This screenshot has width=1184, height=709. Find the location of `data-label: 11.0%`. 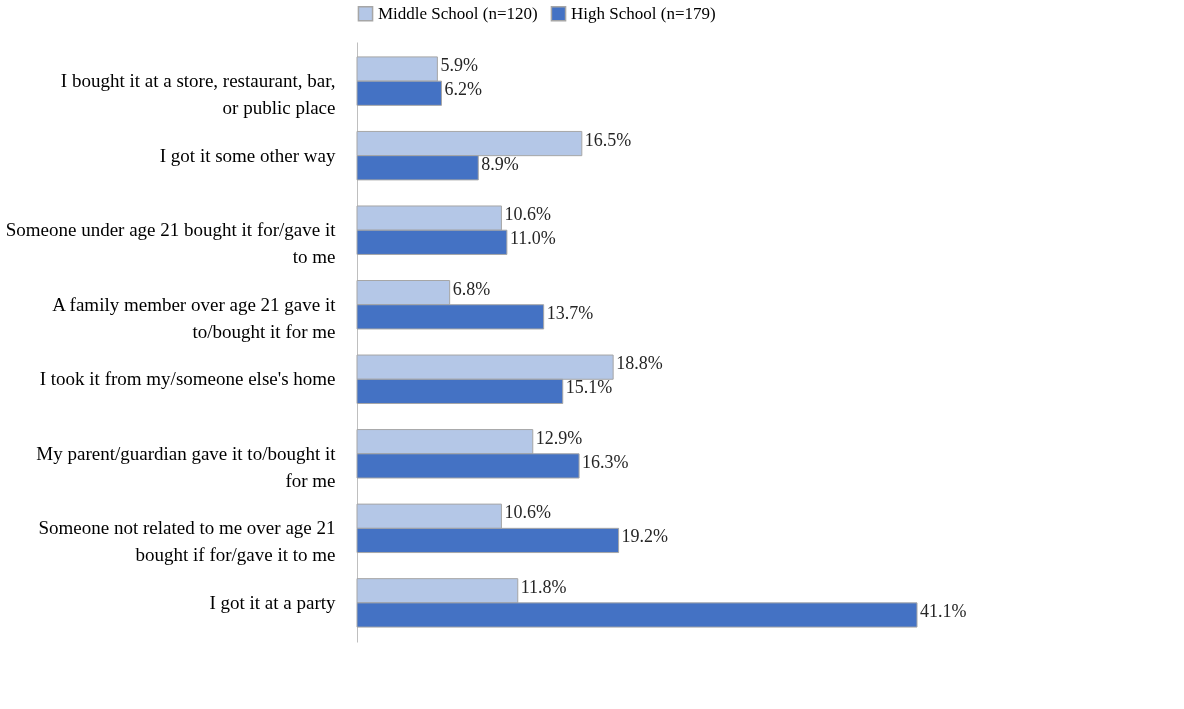

data-label: 11.0% is located at coordinates (532, 238).